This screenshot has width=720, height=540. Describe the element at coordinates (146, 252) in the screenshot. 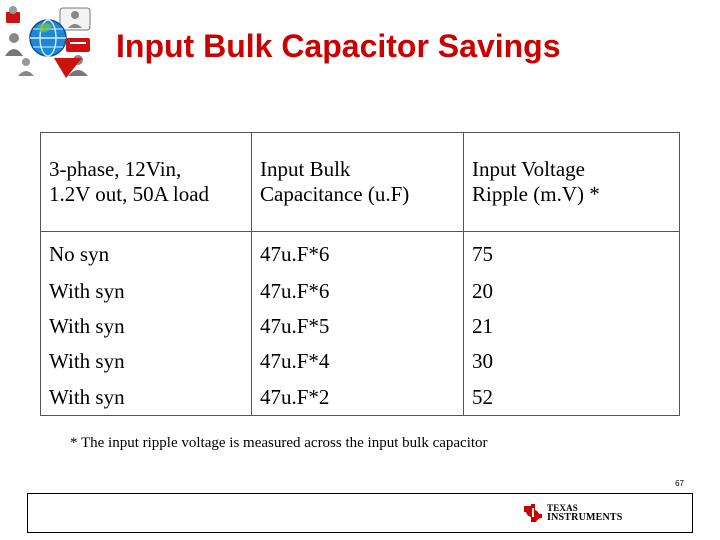

I see `table-cell: No syn` at that location.